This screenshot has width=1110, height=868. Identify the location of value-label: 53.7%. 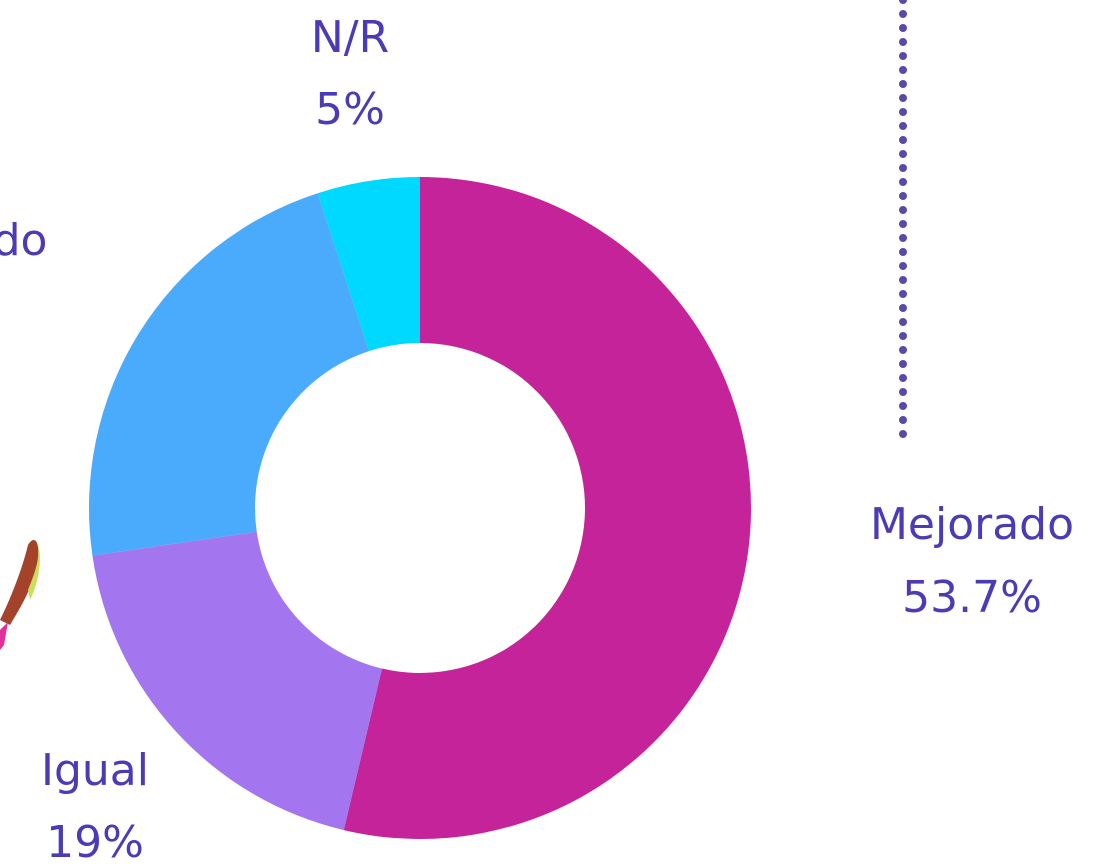
(972, 597).